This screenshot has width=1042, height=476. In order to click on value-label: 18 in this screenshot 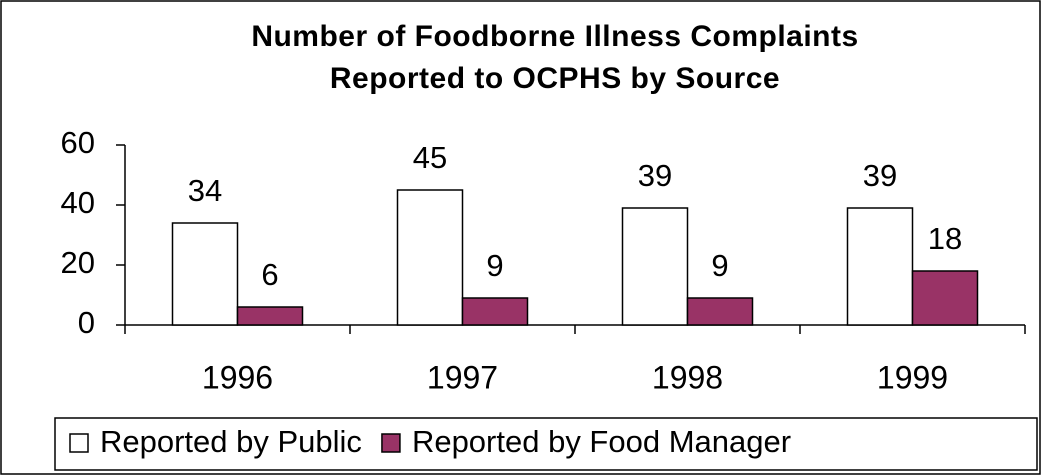, I will do `click(945, 238)`.